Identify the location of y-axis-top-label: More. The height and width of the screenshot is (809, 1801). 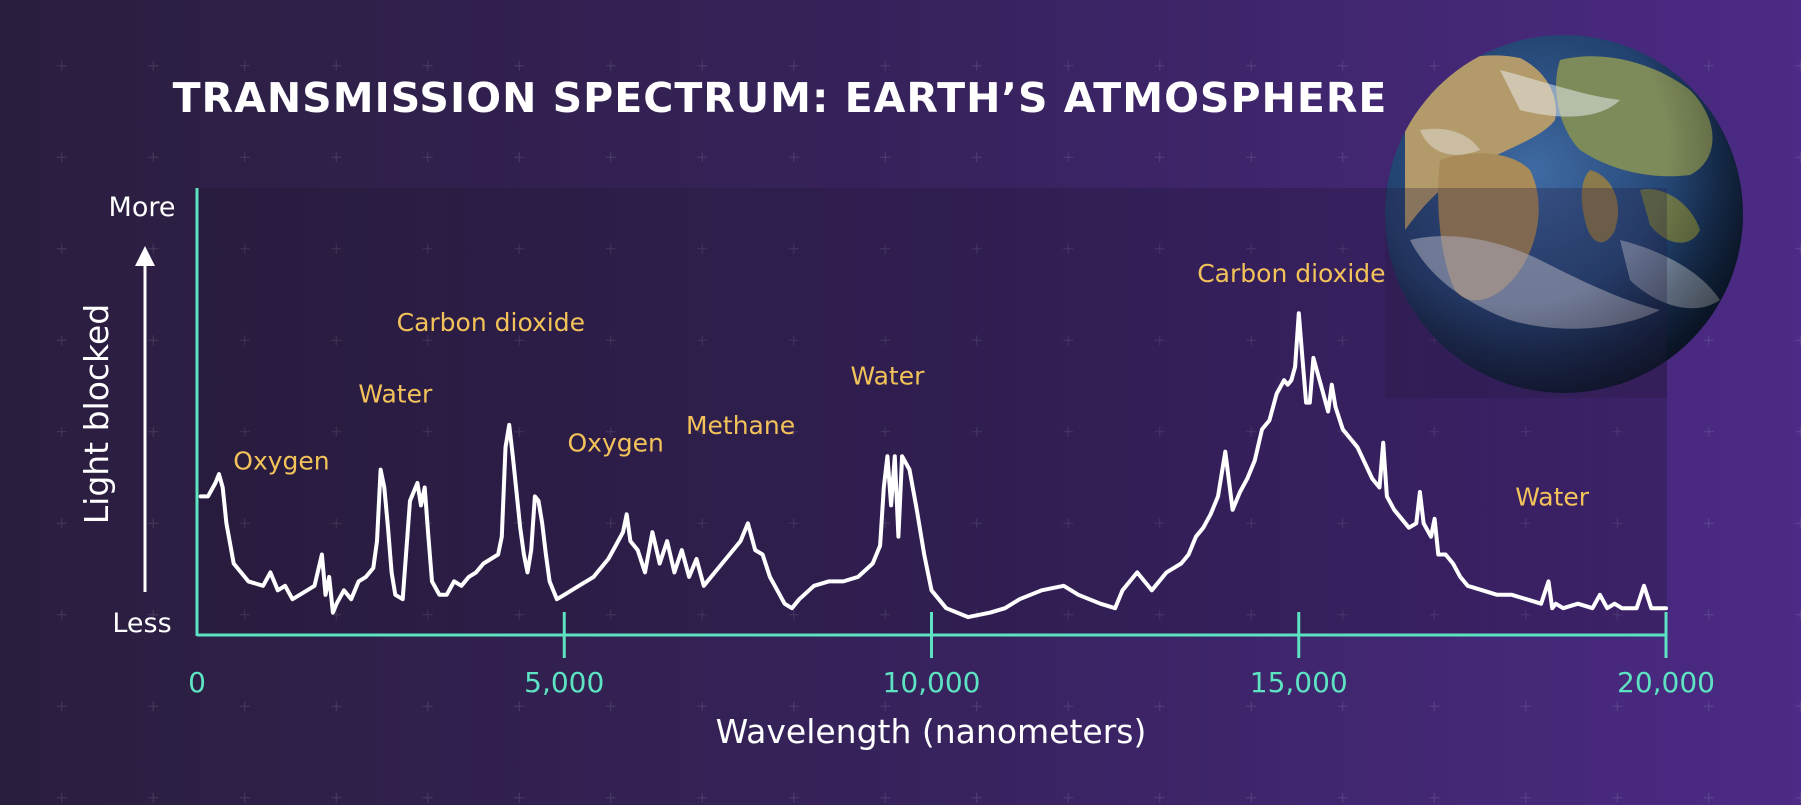
(142, 207).